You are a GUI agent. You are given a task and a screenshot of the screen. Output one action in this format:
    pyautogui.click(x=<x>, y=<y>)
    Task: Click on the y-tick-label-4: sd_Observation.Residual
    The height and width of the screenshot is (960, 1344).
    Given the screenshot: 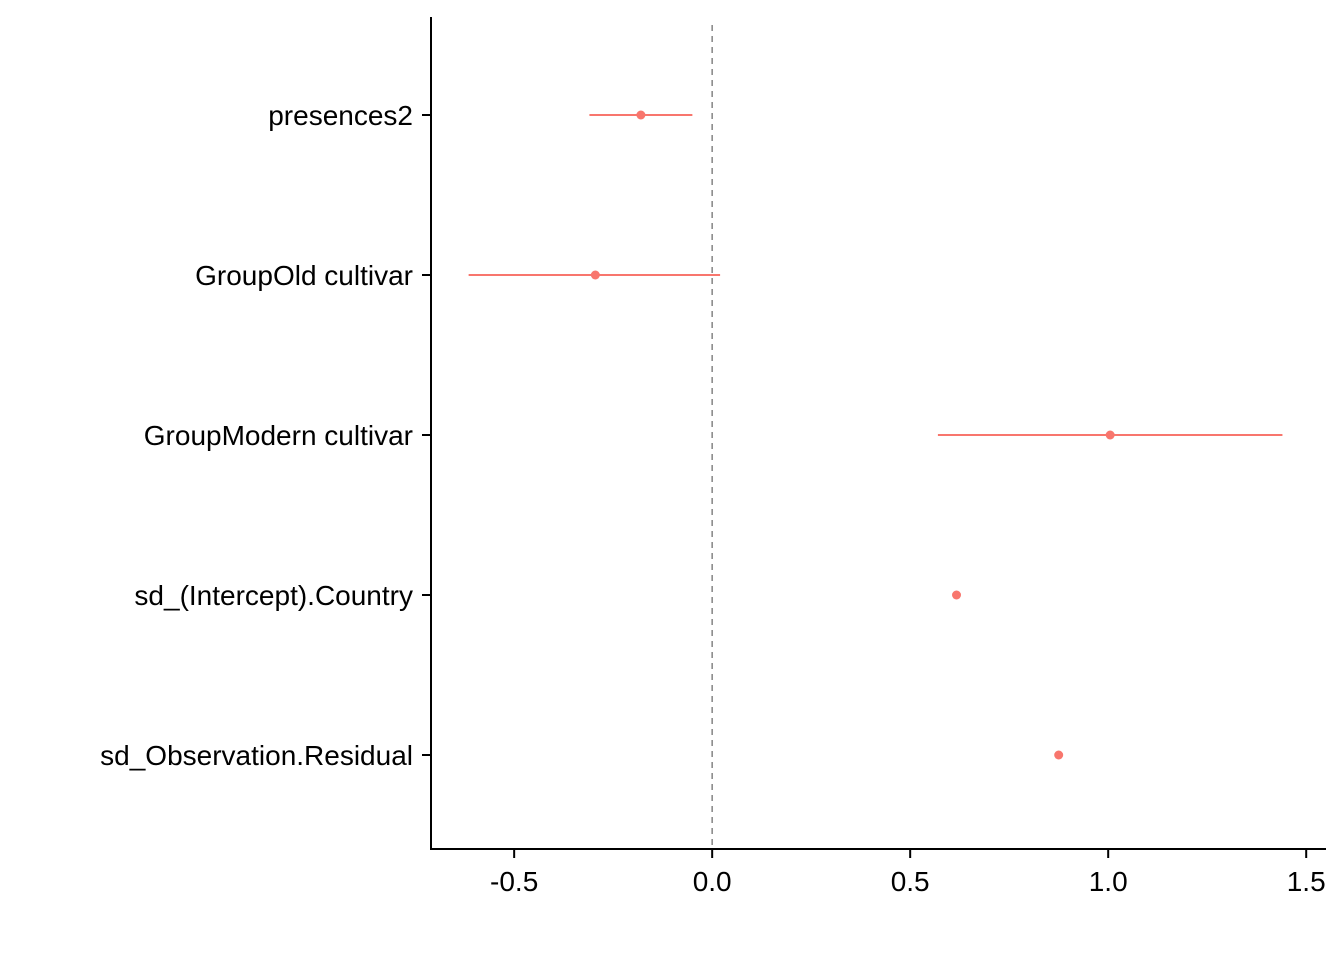 What is the action you would take?
    pyautogui.click(x=256, y=755)
    